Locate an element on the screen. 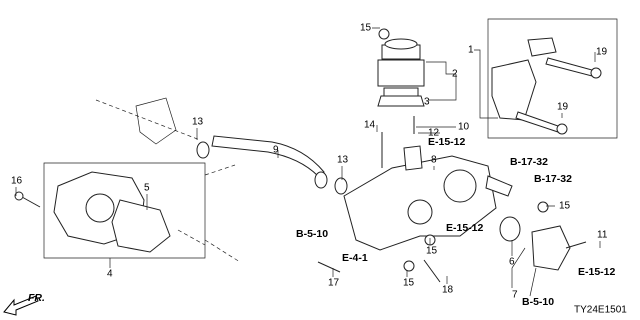  callout-number: 5 is located at coordinates (147, 188).